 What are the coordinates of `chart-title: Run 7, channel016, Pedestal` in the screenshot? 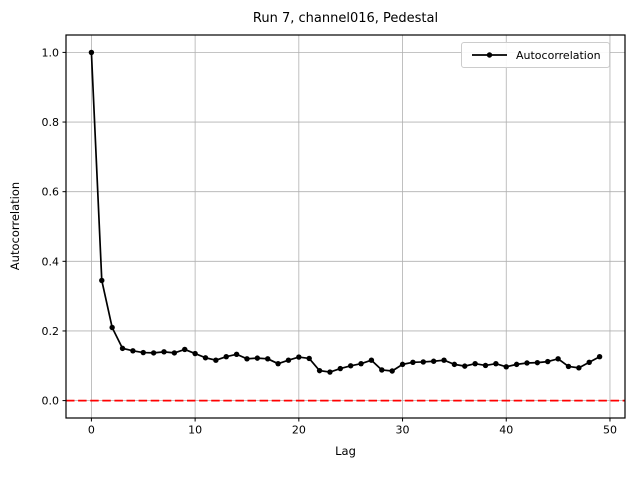 It's located at (345, 18).